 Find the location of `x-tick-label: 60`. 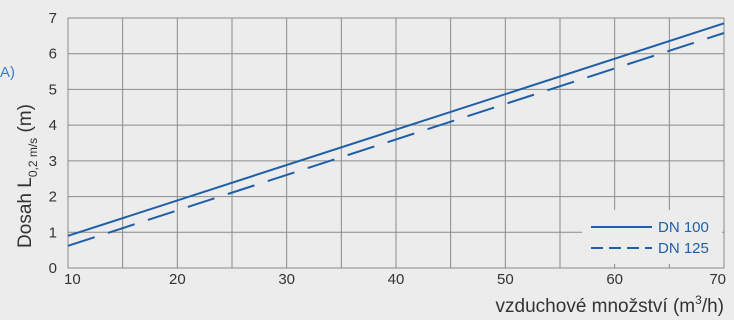

x-tick-label: 60 is located at coordinates (614, 279).